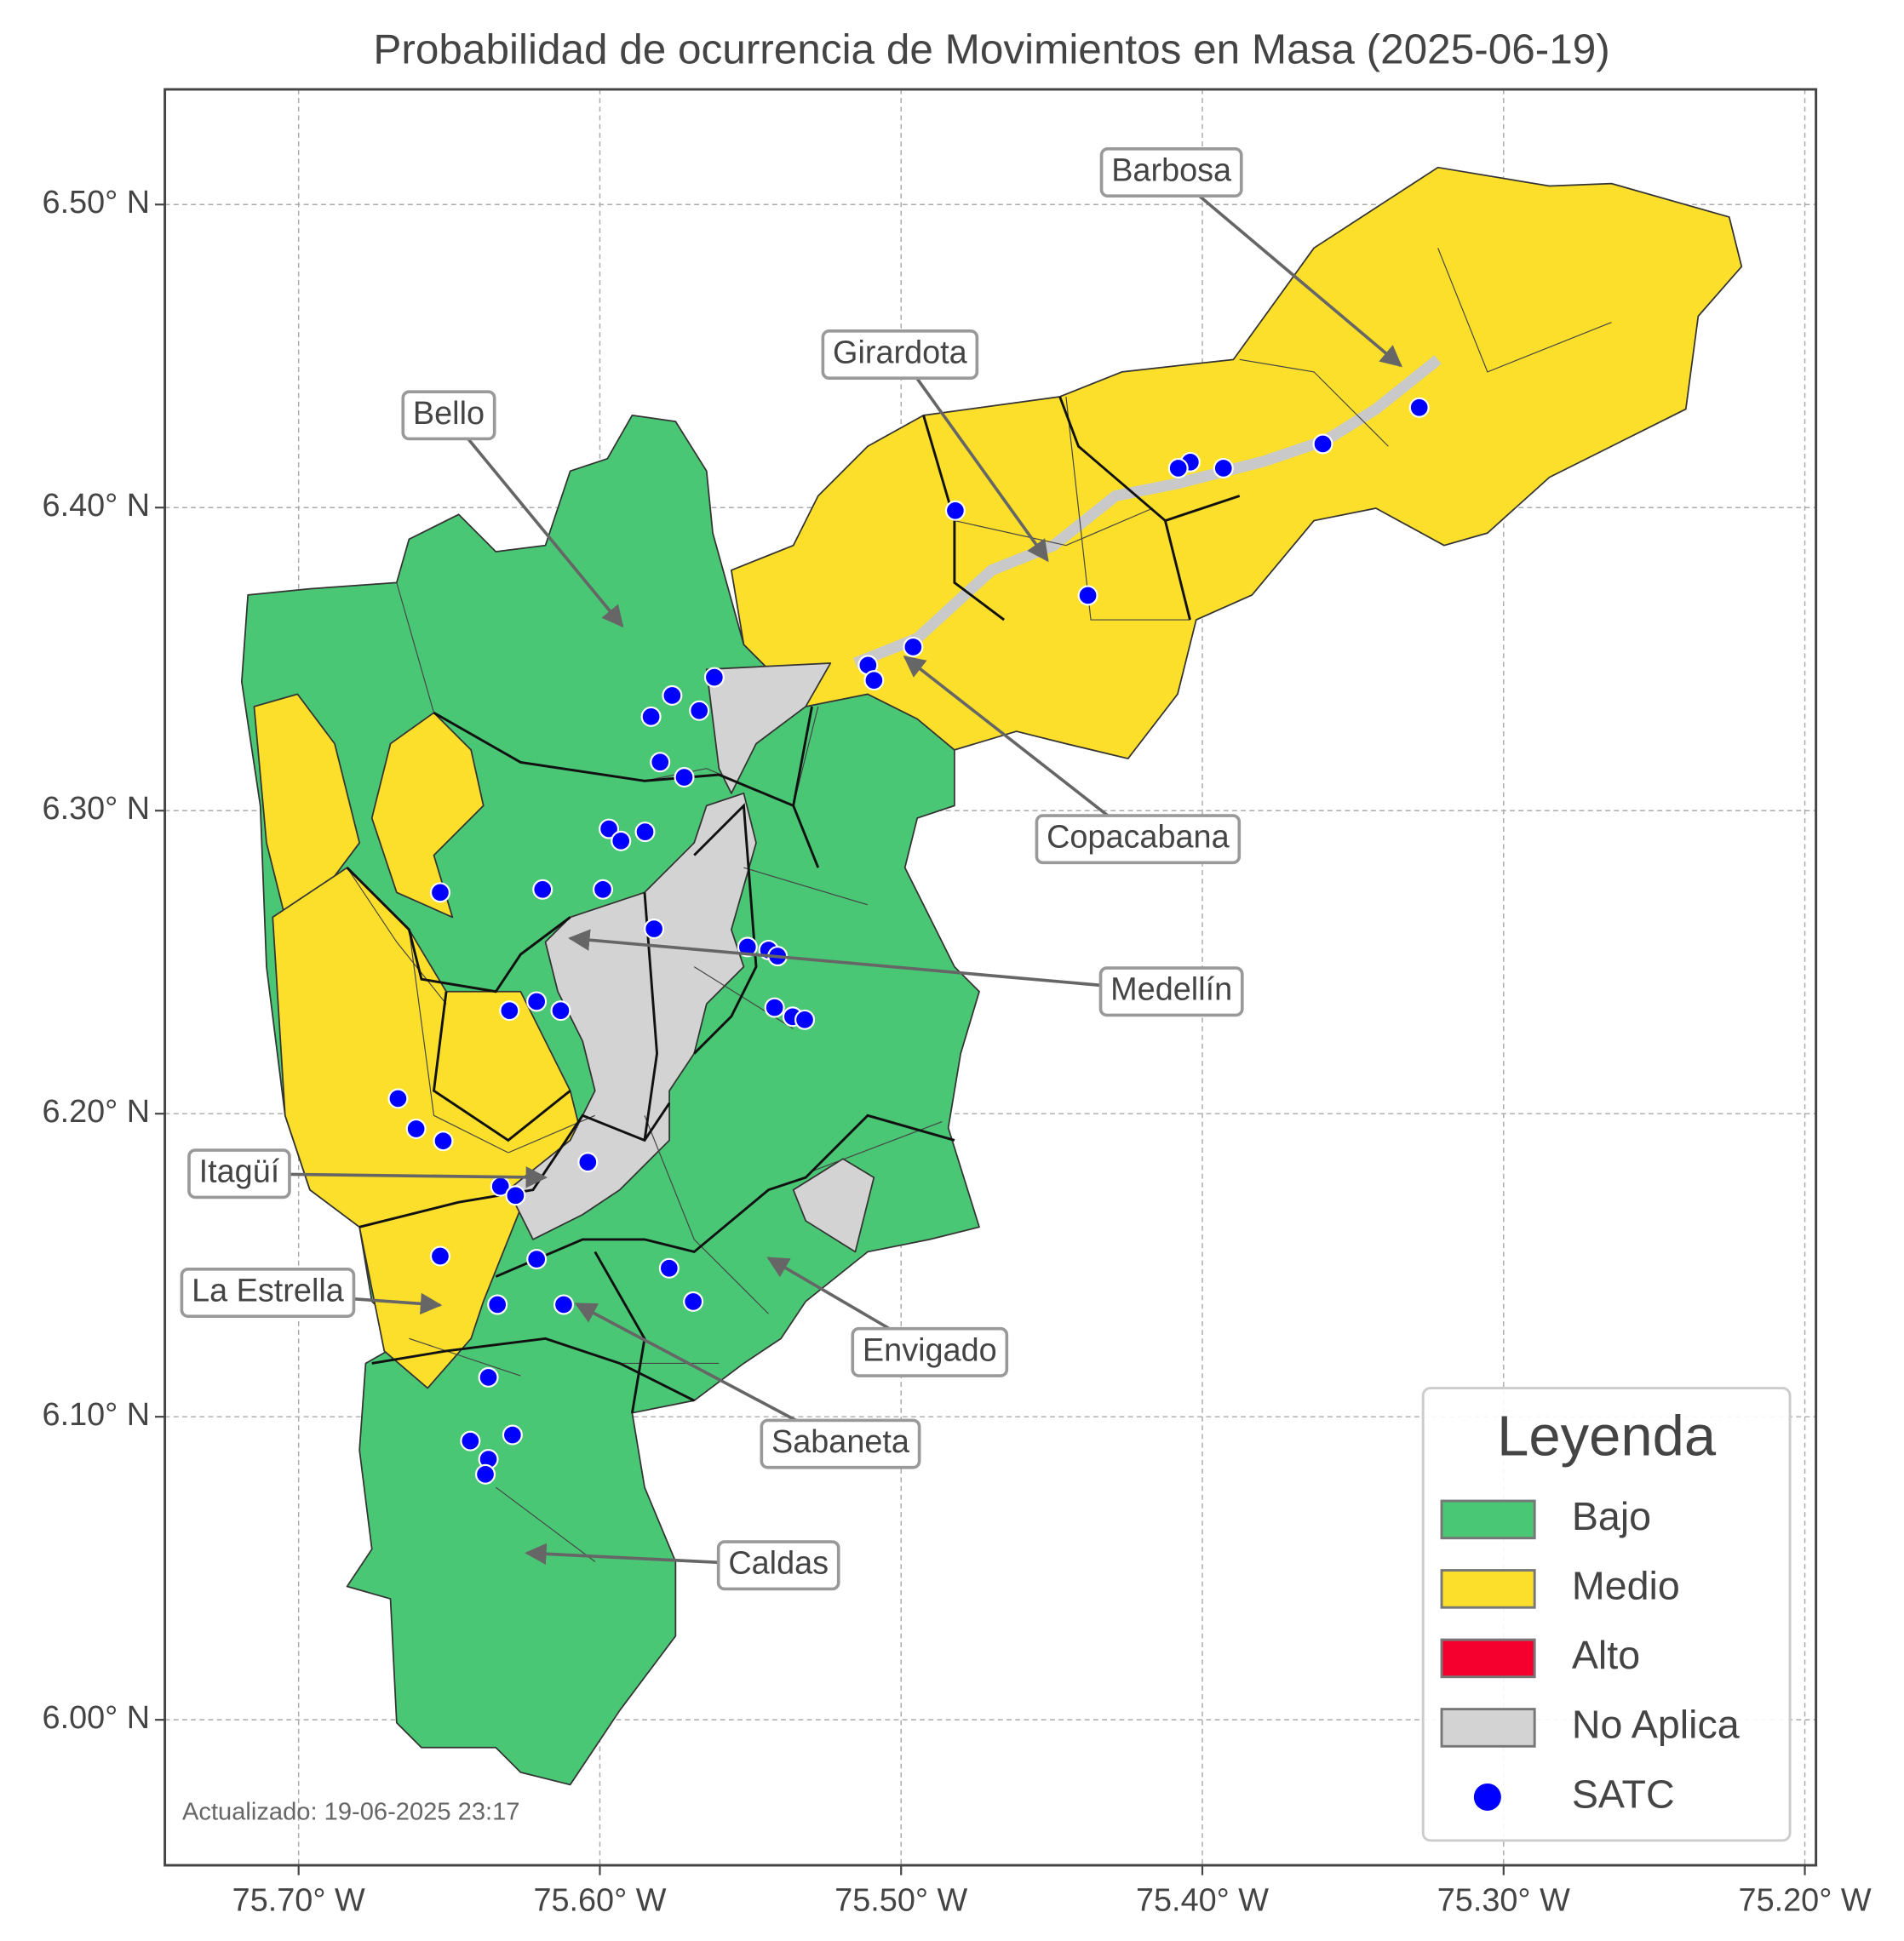 The image size is (1904, 1941). What do you see at coordinates (1503, 1901) in the screenshot?
I see `x-tick-label: 75.30° W` at bounding box center [1503, 1901].